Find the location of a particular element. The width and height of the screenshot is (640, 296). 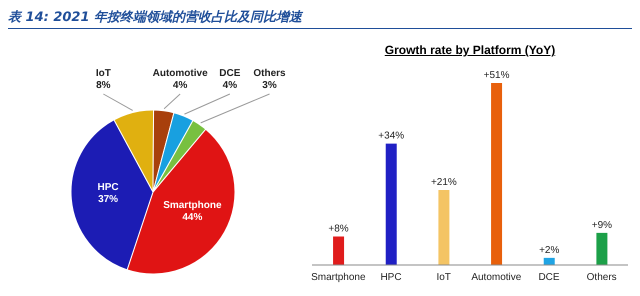

data-label: +9% is located at coordinates (602, 225).